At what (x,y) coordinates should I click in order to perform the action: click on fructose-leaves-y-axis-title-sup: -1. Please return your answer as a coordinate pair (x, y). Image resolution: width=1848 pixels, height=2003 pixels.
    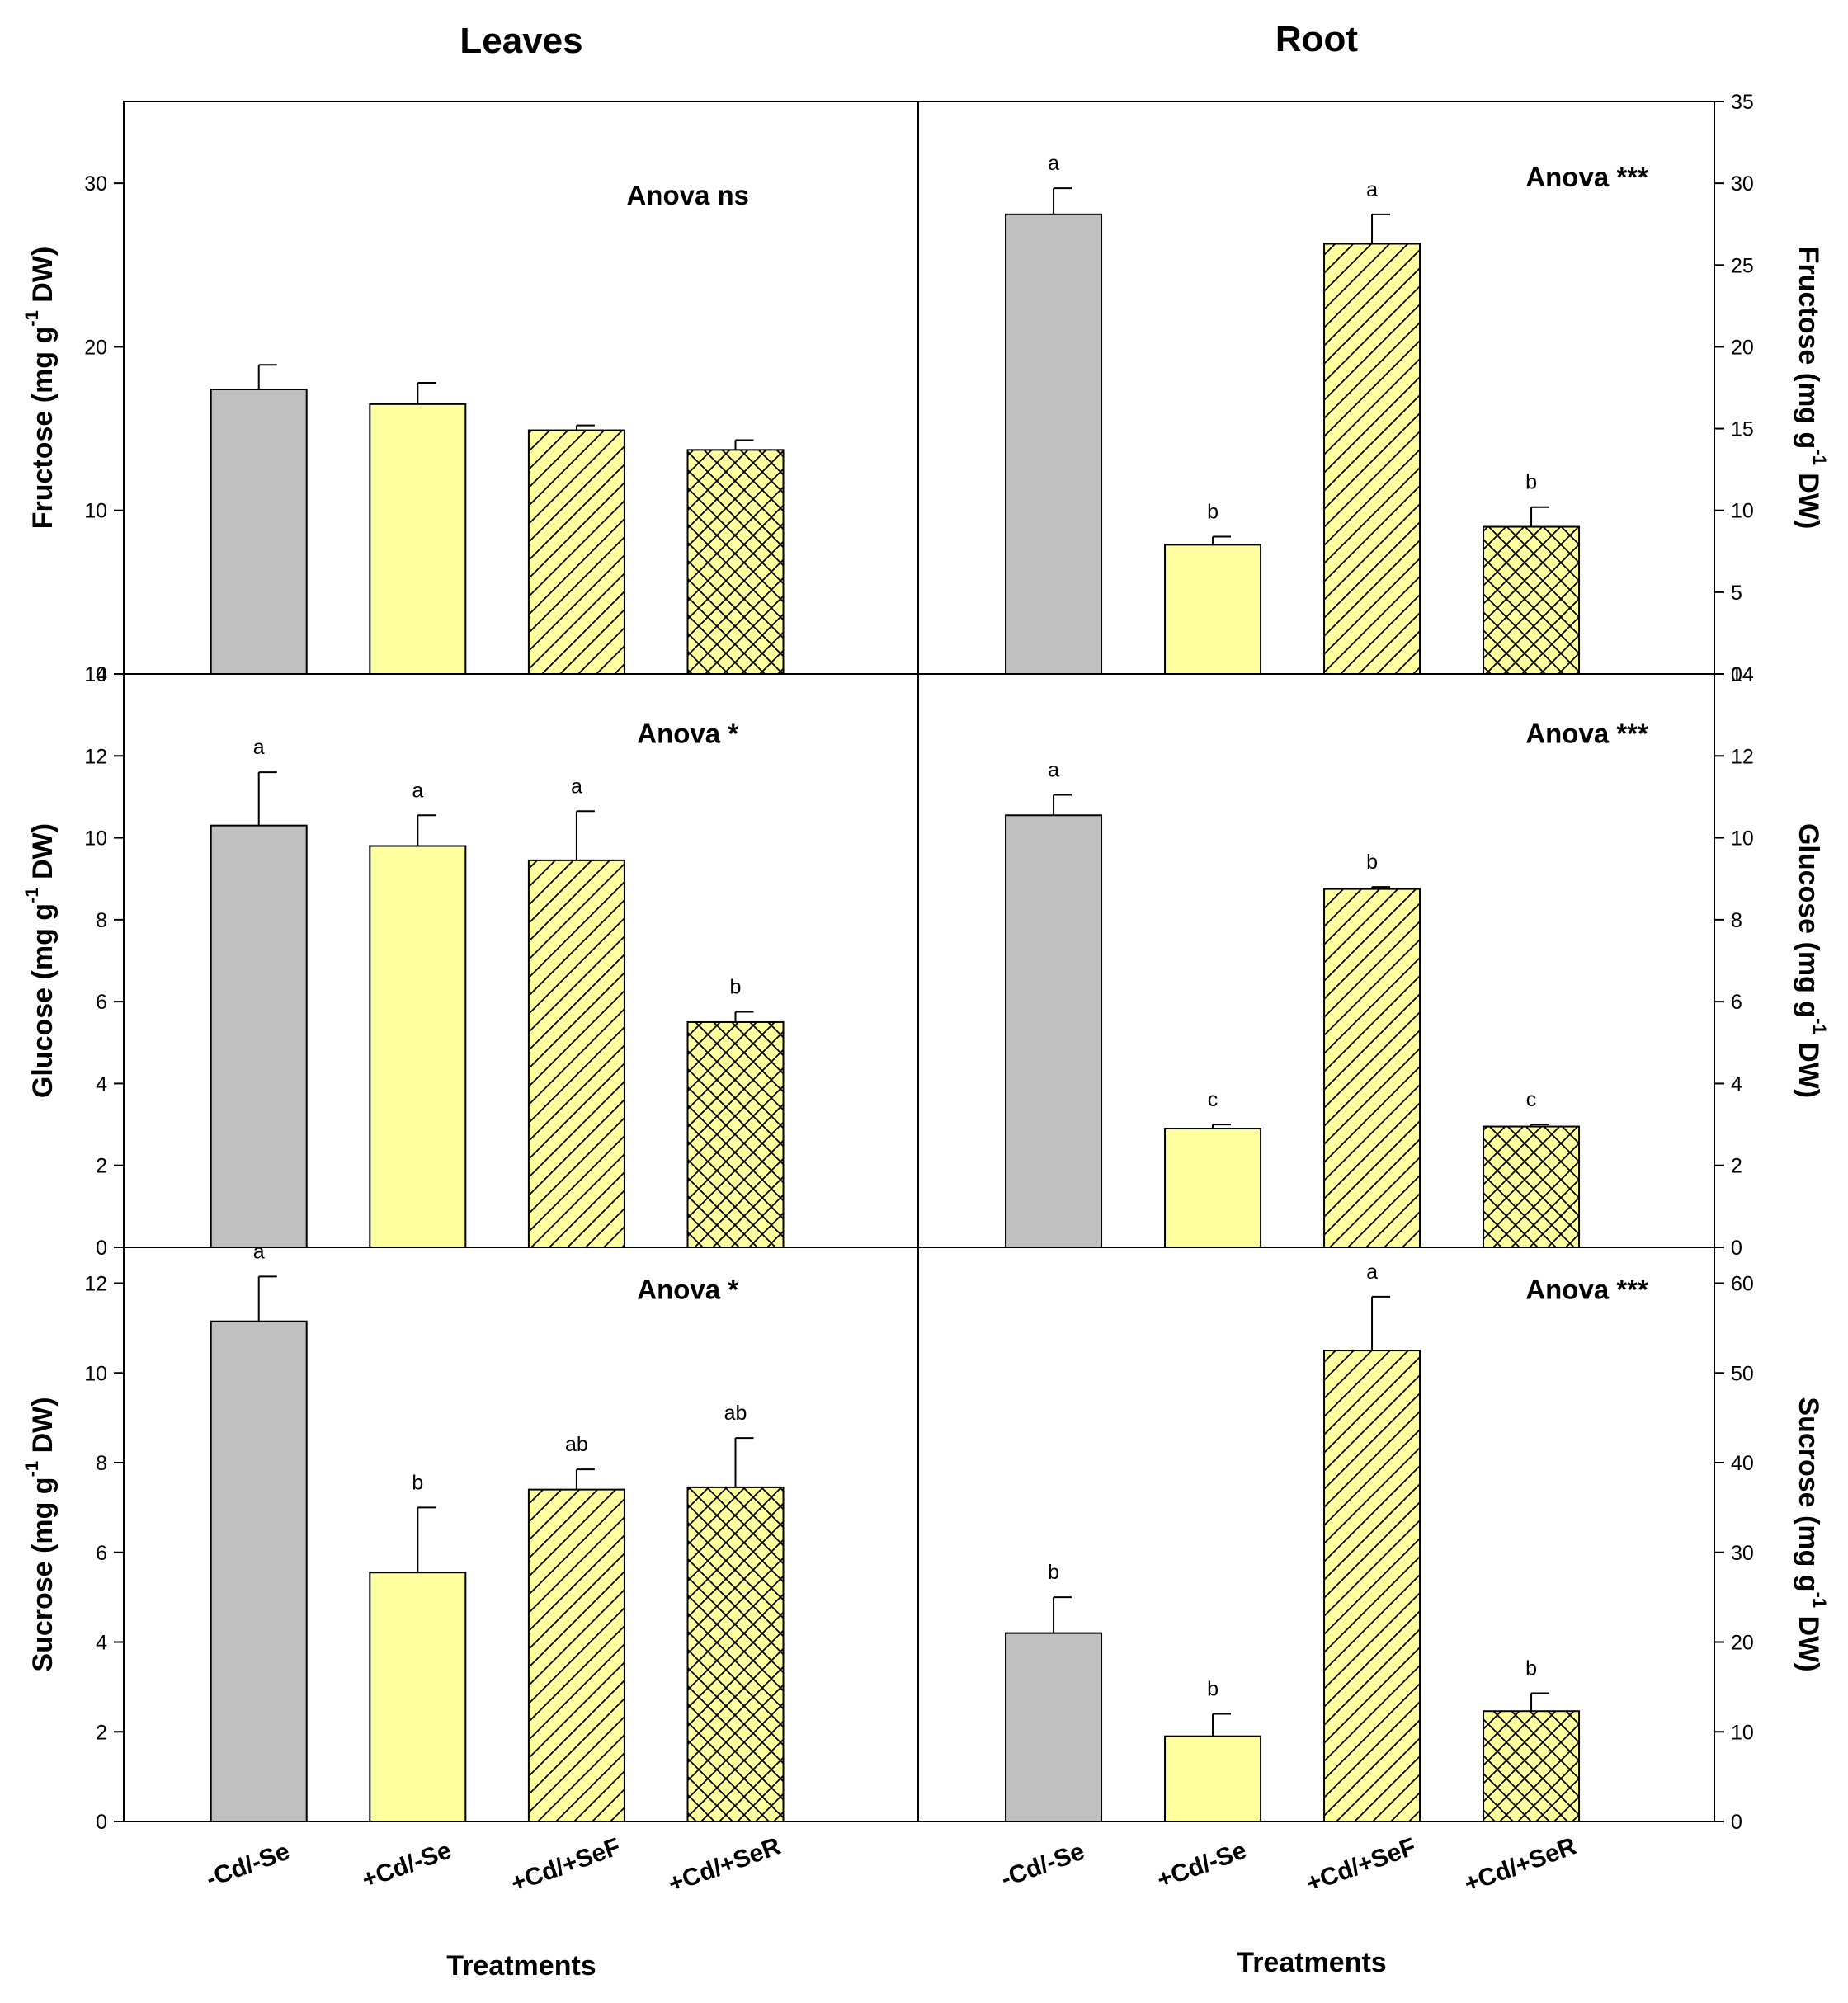
    Looking at the image, I should click on (31, 318).